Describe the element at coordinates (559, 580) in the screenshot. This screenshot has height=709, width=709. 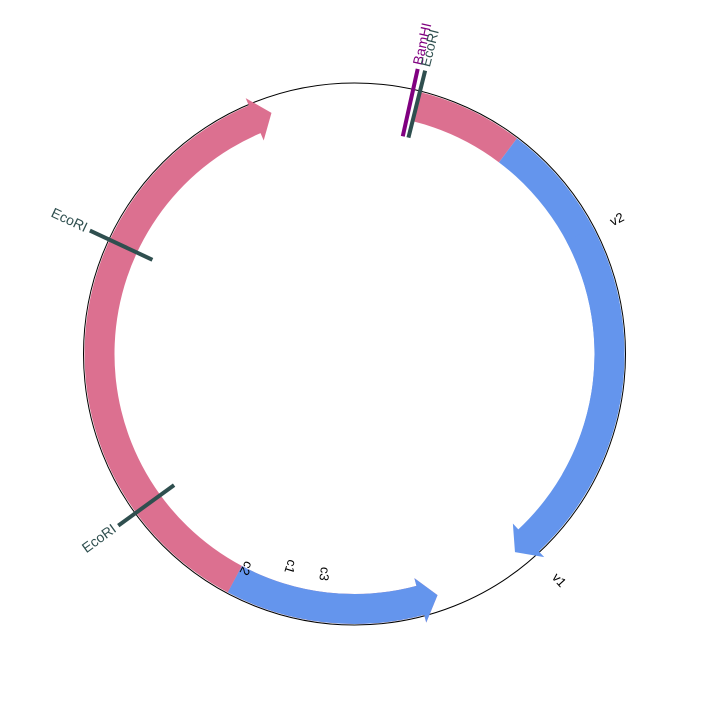
I see `feature-label-v1: v1` at that location.